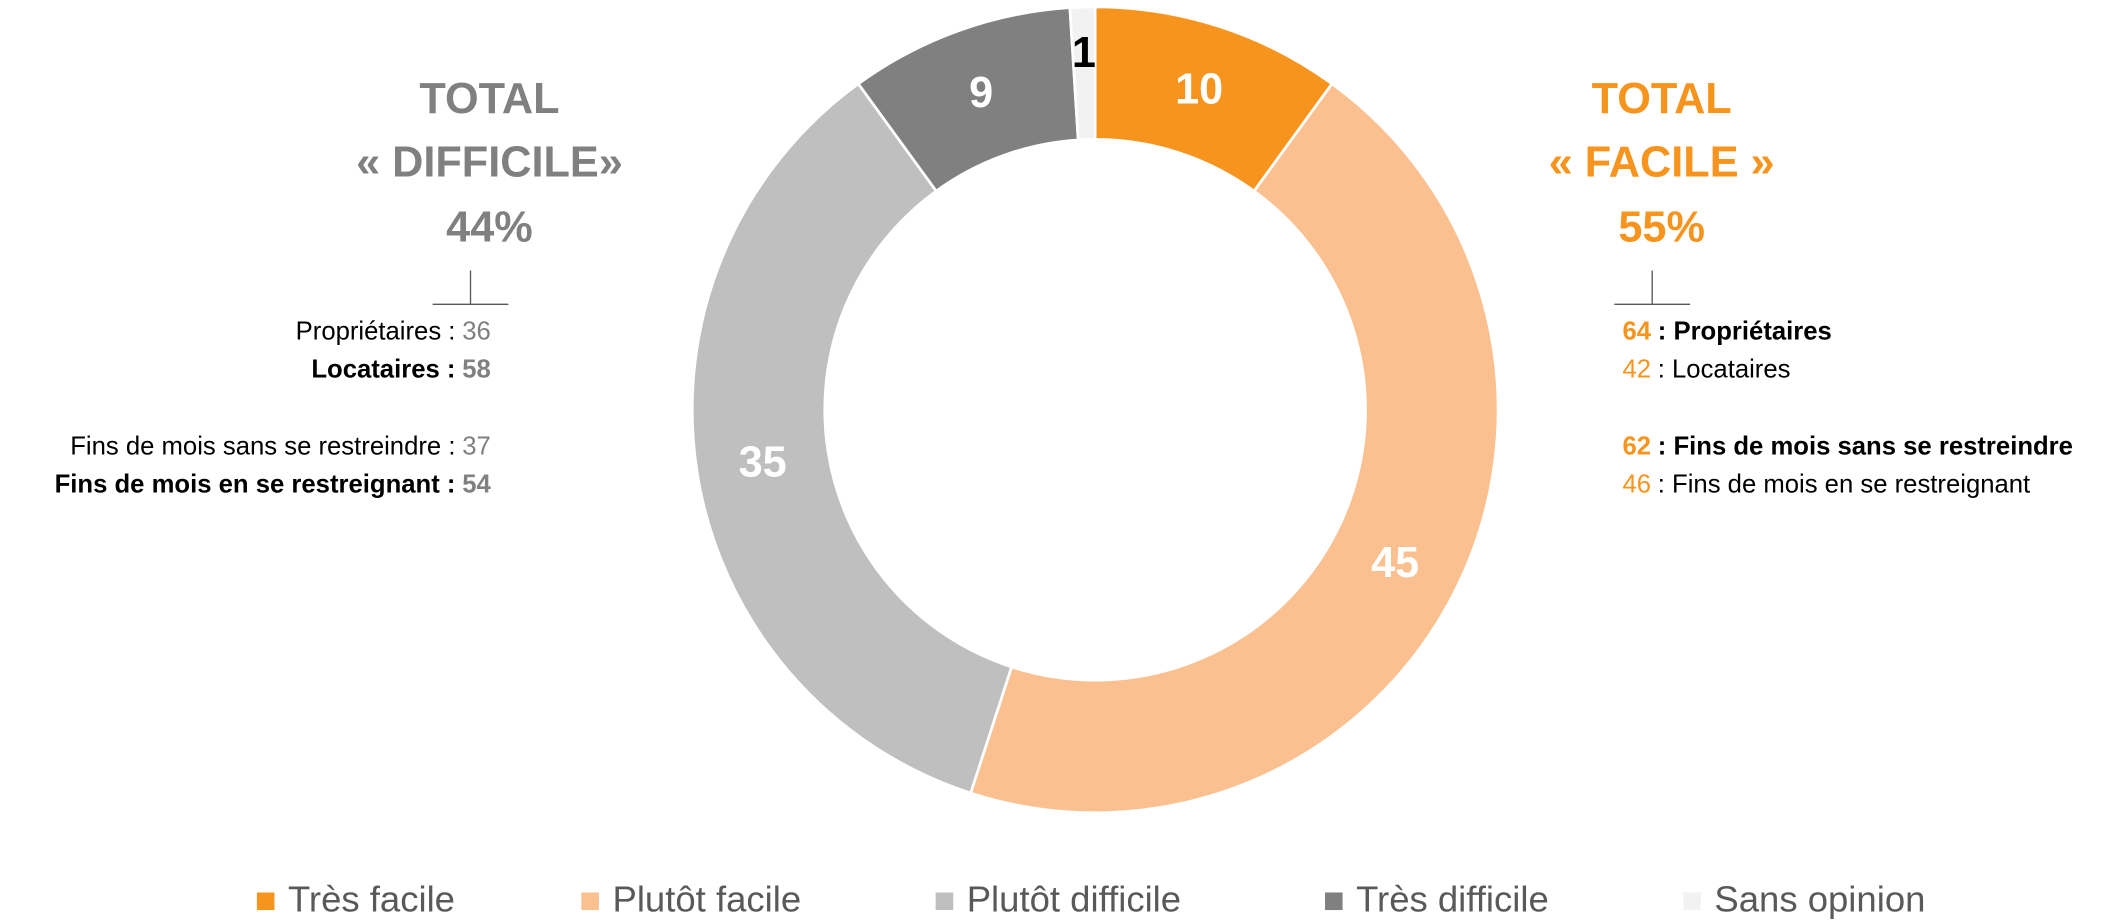  What do you see at coordinates (383, 369) in the screenshot?
I see `breakdown-label: Locataires :` at bounding box center [383, 369].